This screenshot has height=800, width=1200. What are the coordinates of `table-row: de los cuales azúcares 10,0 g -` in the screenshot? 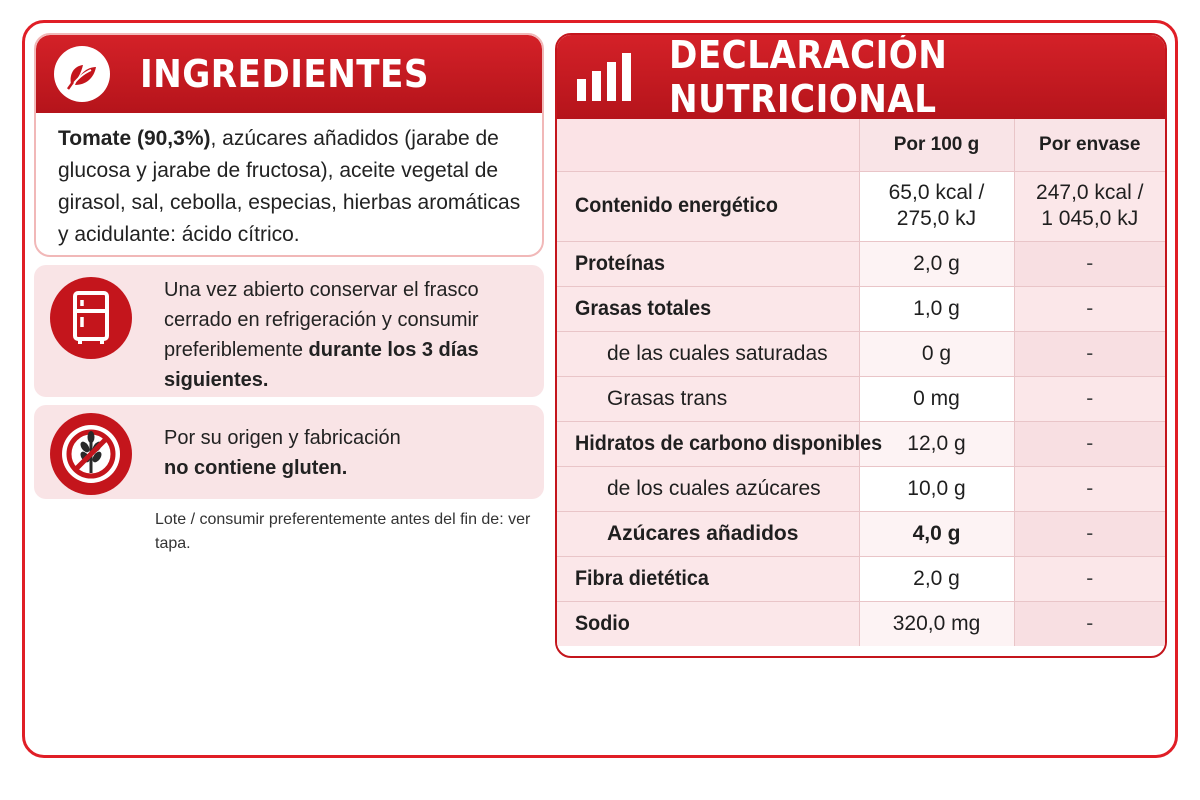 It's located at (861, 489).